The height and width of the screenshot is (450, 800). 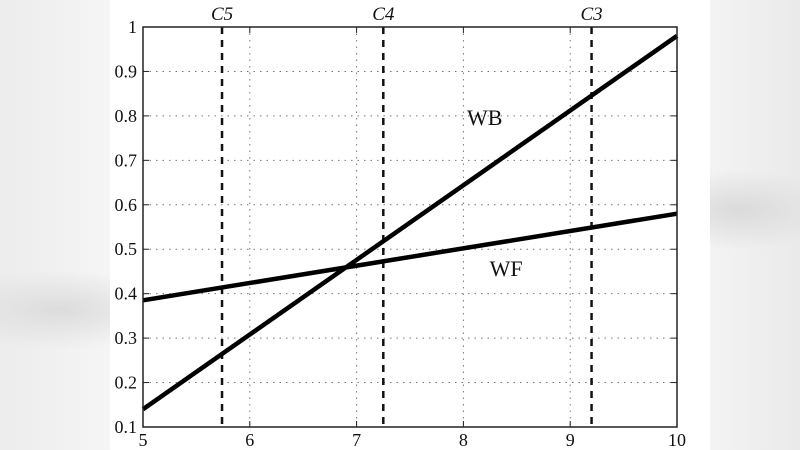 What do you see at coordinates (506, 268) in the screenshot?
I see `series-label-wf: WF` at bounding box center [506, 268].